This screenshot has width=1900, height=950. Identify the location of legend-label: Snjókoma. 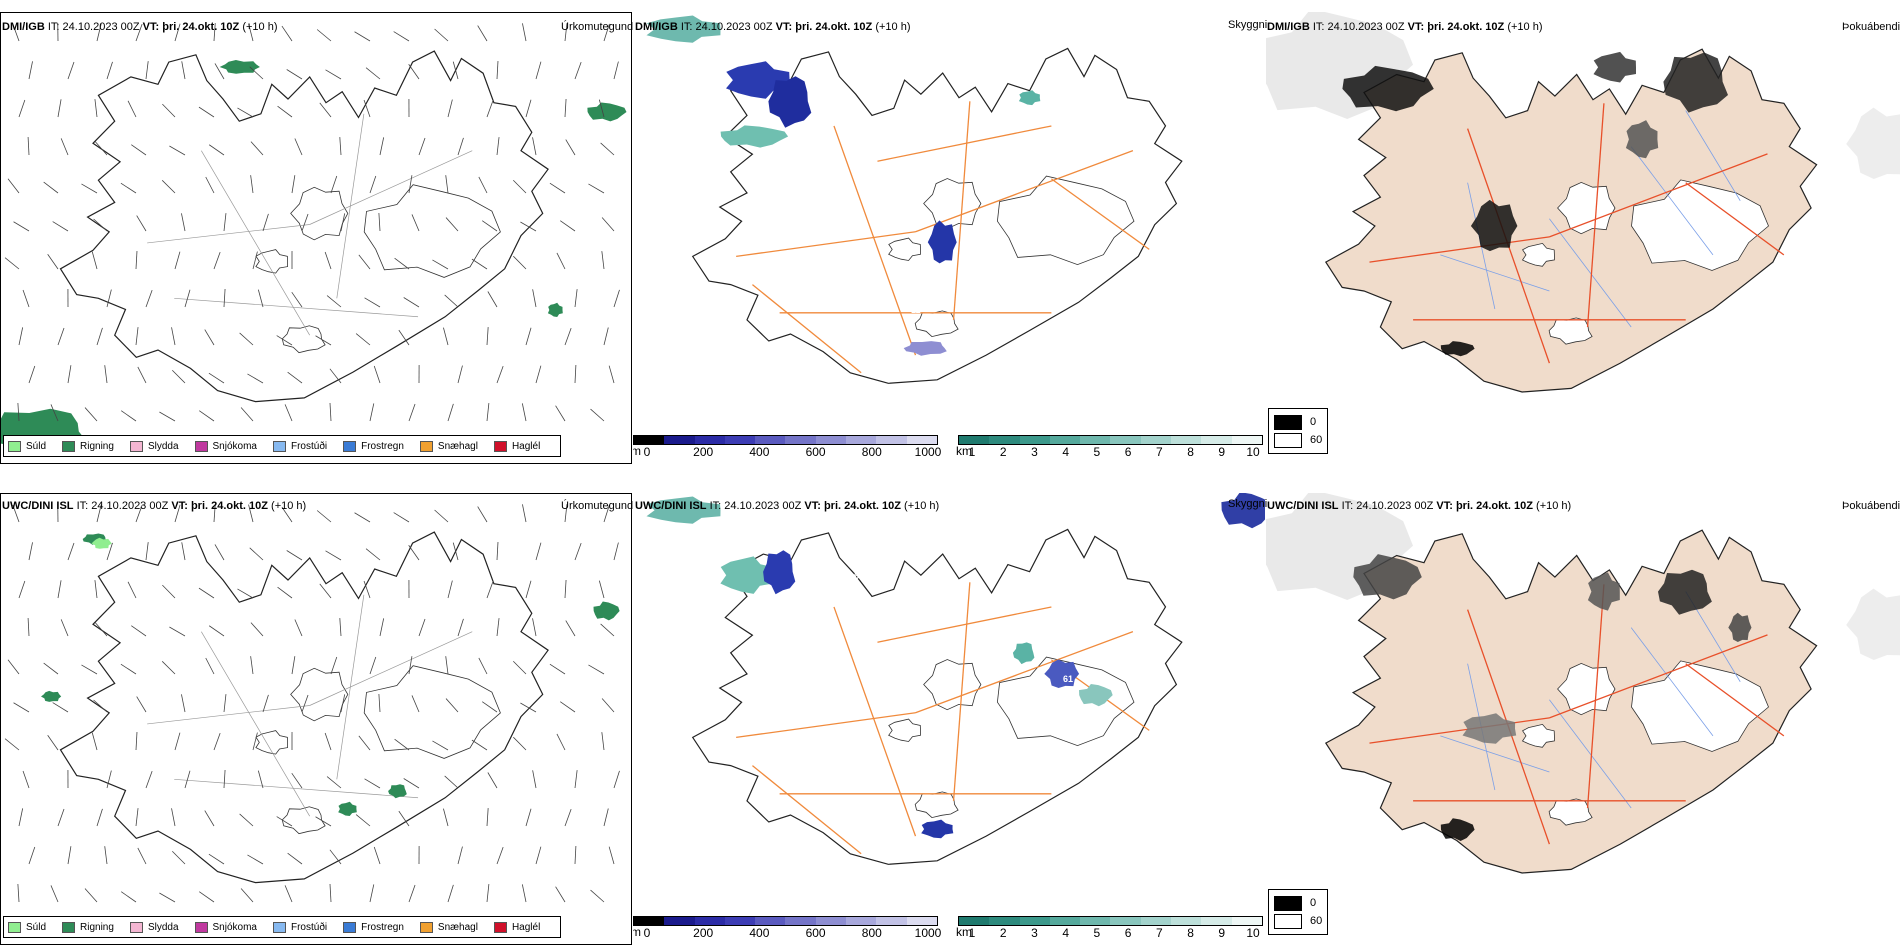
(234, 927).